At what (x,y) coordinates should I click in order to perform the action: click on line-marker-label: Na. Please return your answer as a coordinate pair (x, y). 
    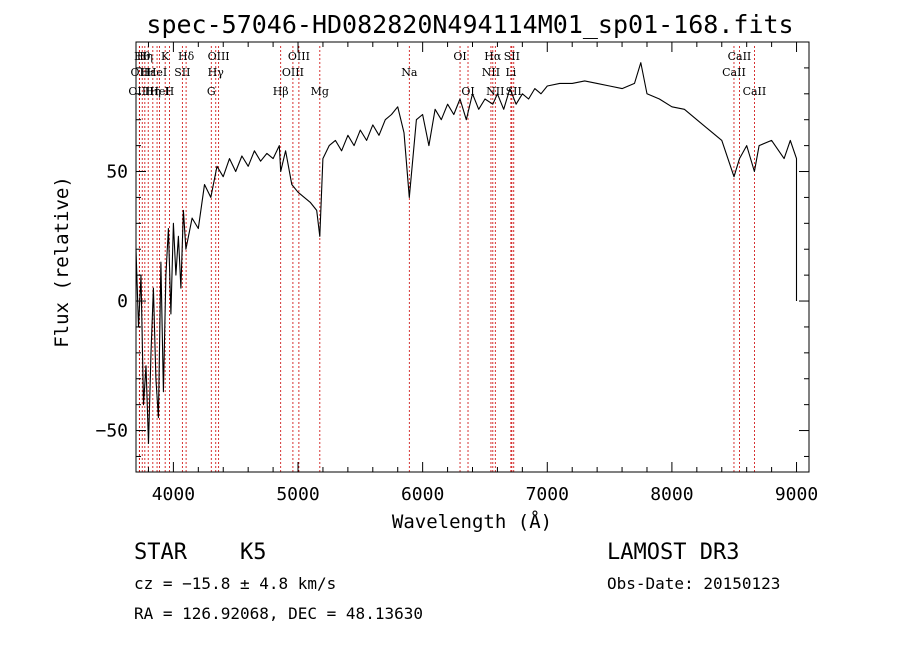
    Looking at the image, I should click on (409, 72).